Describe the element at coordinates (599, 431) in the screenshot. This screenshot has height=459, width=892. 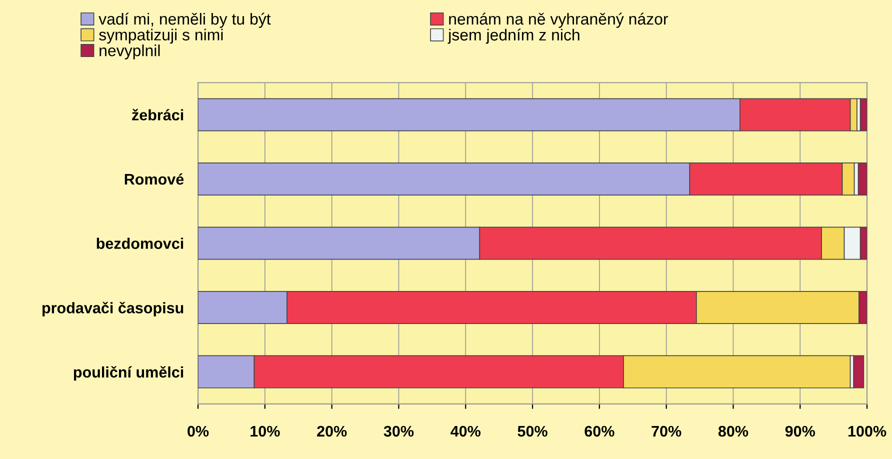
I see `x-tick-label: 60%` at that location.